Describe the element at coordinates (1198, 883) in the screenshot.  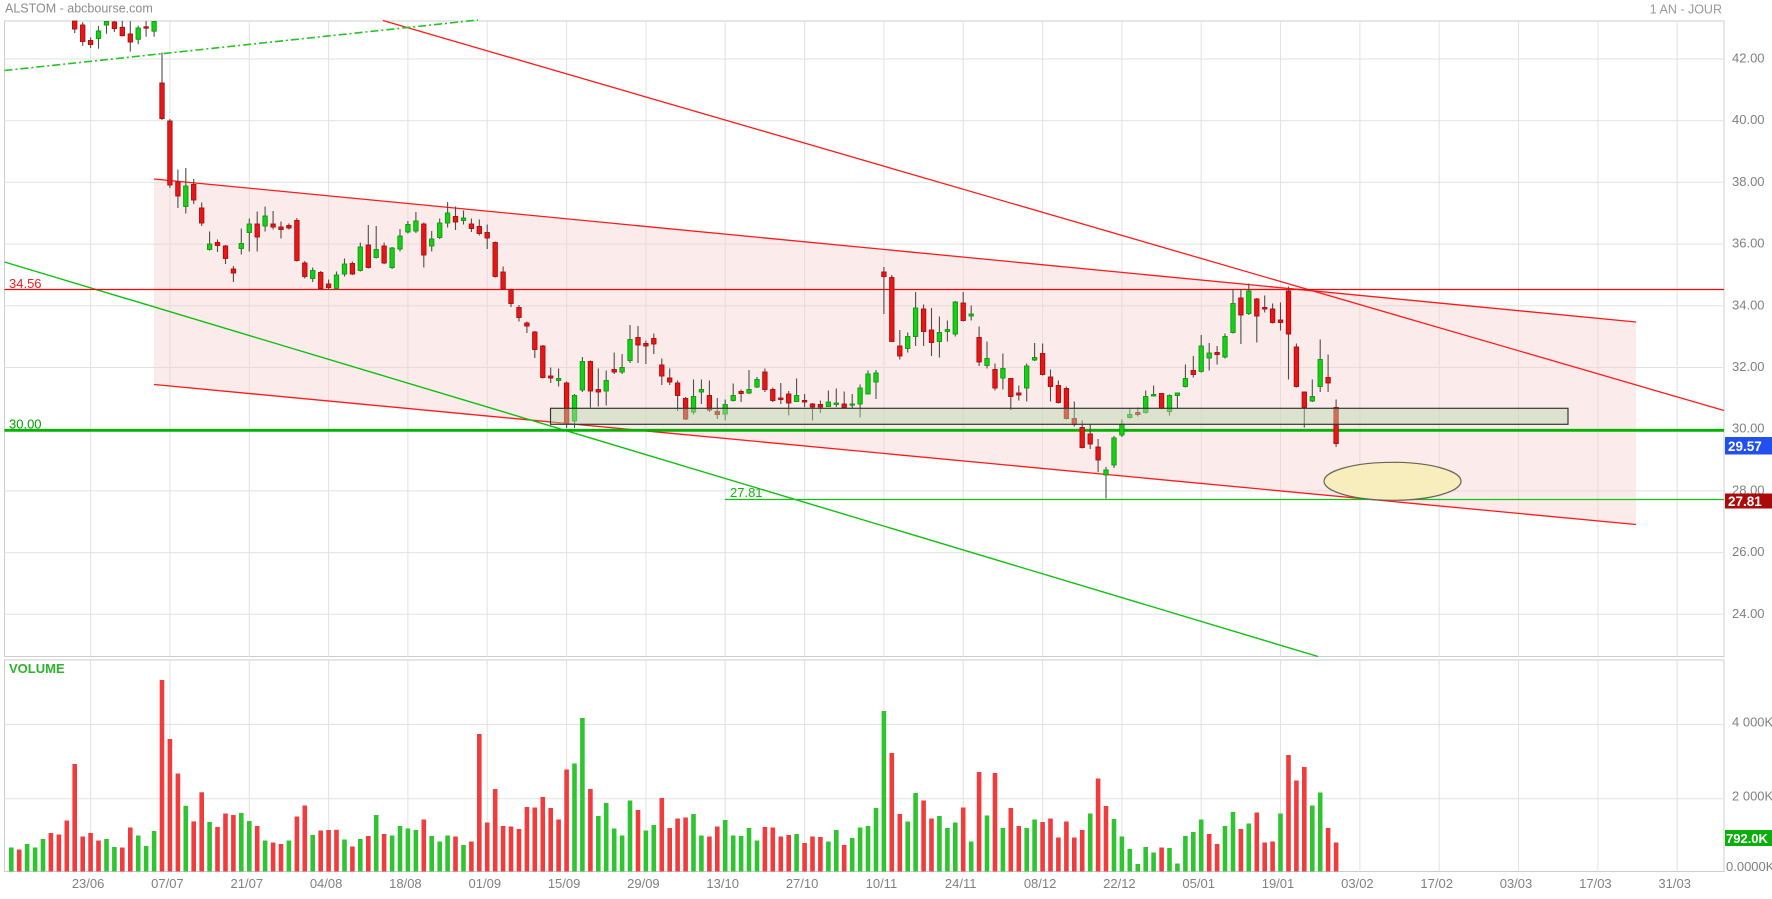
I see `svg-text: 05/01` at that location.